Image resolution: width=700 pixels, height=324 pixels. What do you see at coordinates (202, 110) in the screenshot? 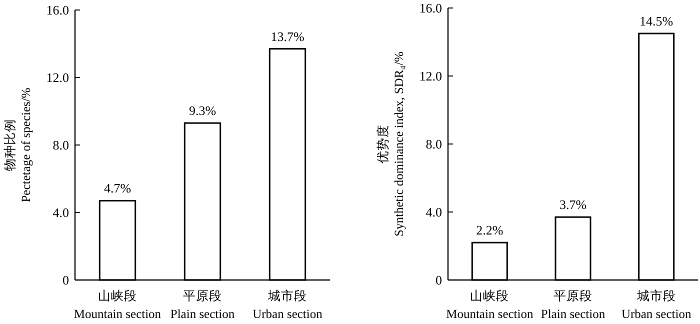
I see `data-label: 9.3%` at bounding box center [202, 110].